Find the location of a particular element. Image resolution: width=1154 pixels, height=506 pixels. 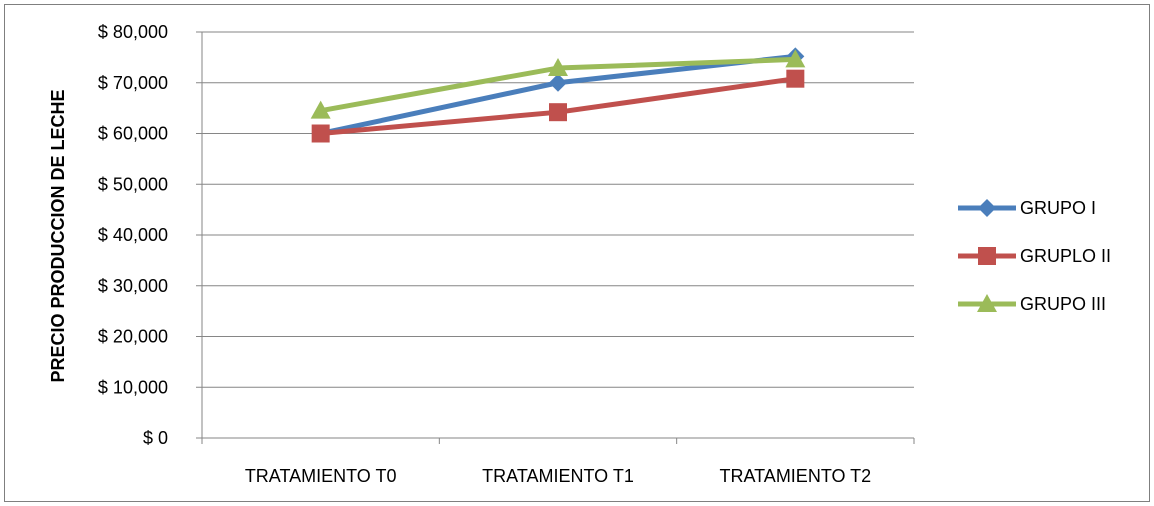

series-layer is located at coordinates (558, 95).